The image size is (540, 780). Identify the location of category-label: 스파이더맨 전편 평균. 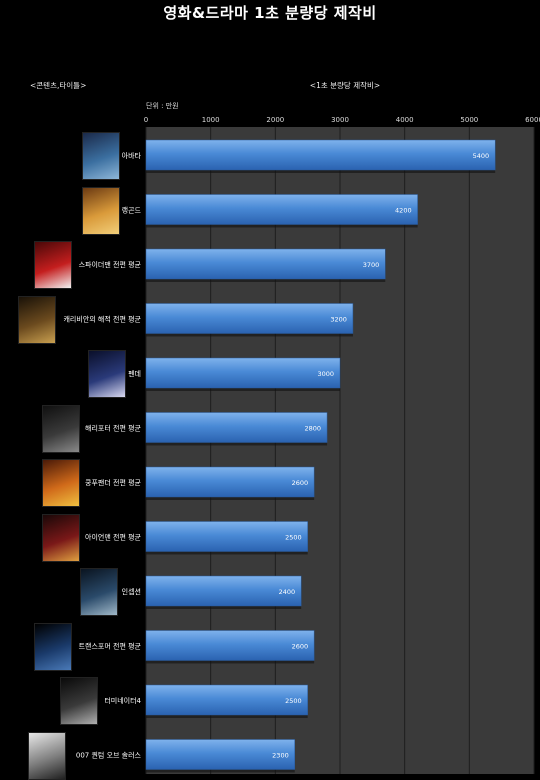
(110, 264).